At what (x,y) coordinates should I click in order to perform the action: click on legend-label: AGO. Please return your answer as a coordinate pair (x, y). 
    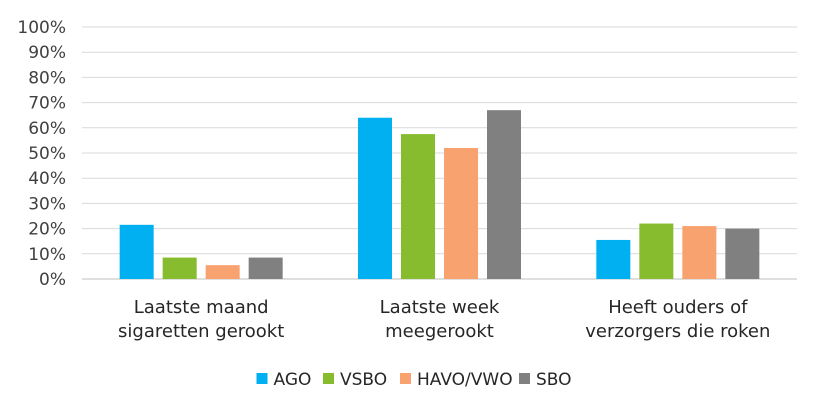
    Looking at the image, I should click on (293, 380).